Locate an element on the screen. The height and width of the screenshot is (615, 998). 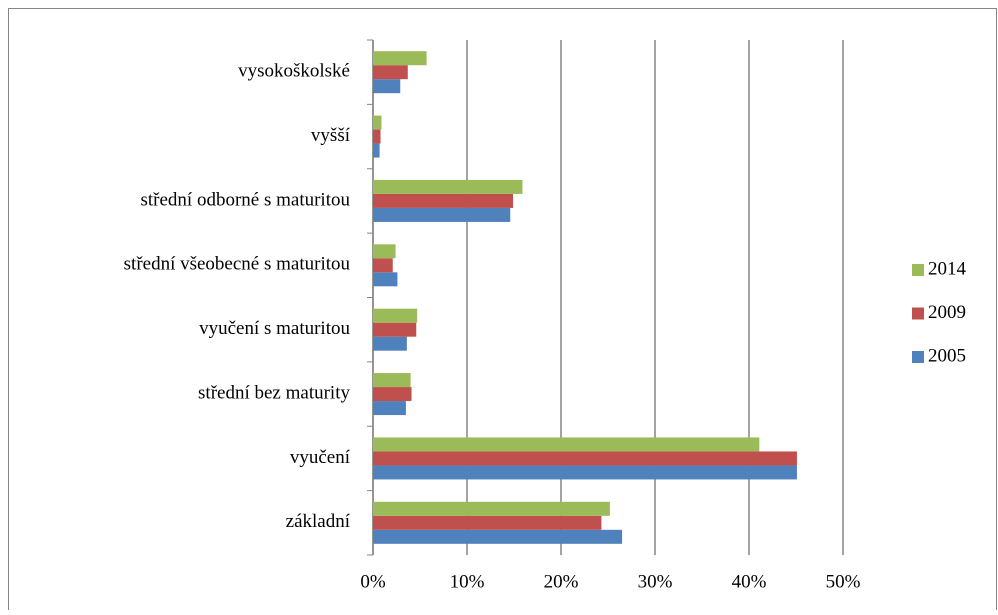
x-tick-label: 0% is located at coordinates (373, 581).